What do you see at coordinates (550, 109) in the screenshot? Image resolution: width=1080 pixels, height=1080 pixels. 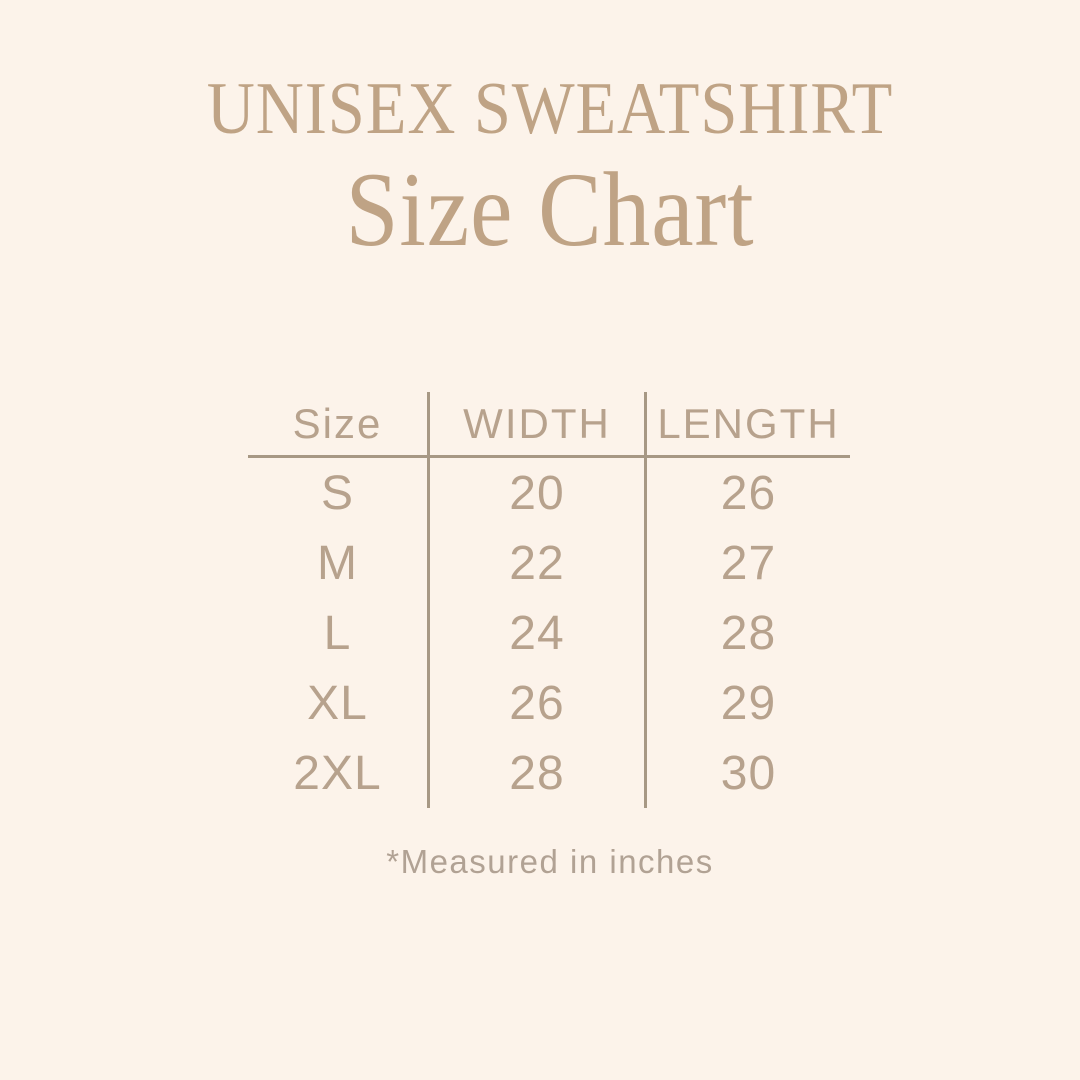 I see `product-title: UNISEX SWEATSHIRT` at bounding box center [550, 109].